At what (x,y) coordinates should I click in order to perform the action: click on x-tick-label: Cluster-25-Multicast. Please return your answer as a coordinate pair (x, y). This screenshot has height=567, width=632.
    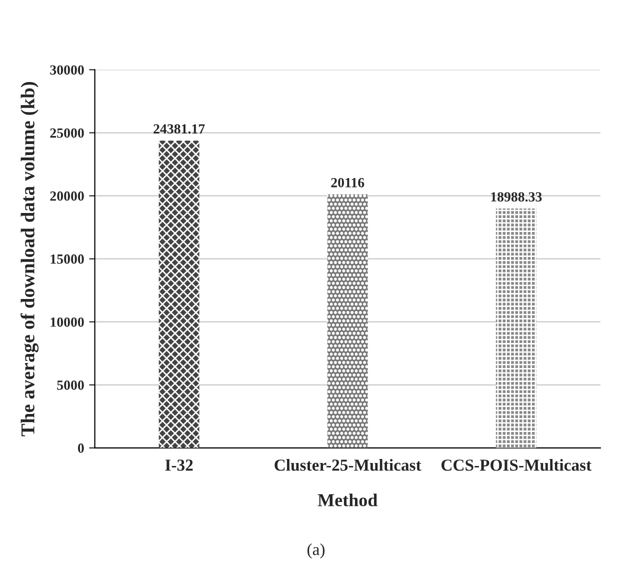
    Looking at the image, I should click on (348, 465).